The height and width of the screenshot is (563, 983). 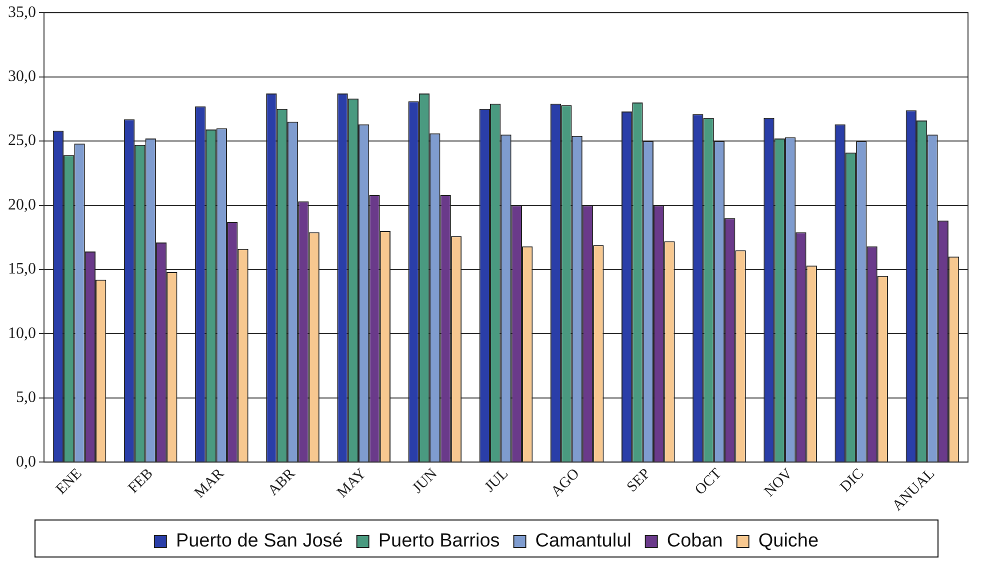 What do you see at coordinates (22, 12) in the screenshot?
I see `y-tick-label: 35,0` at bounding box center [22, 12].